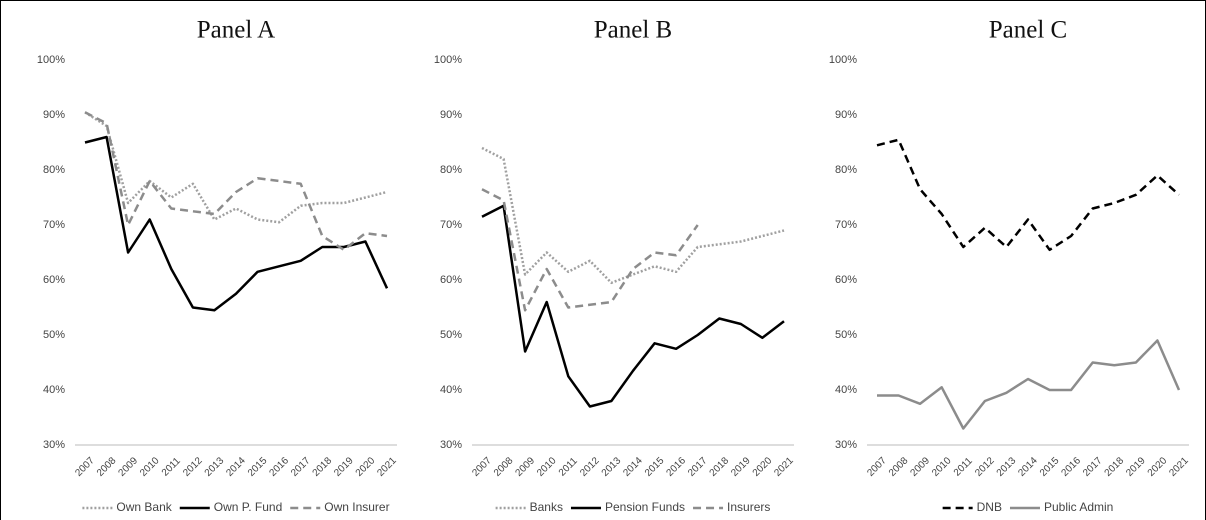  Describe the element at coordinates (356, 507) in the screenshot. I see `legend-label: Own Insurer` at that location.